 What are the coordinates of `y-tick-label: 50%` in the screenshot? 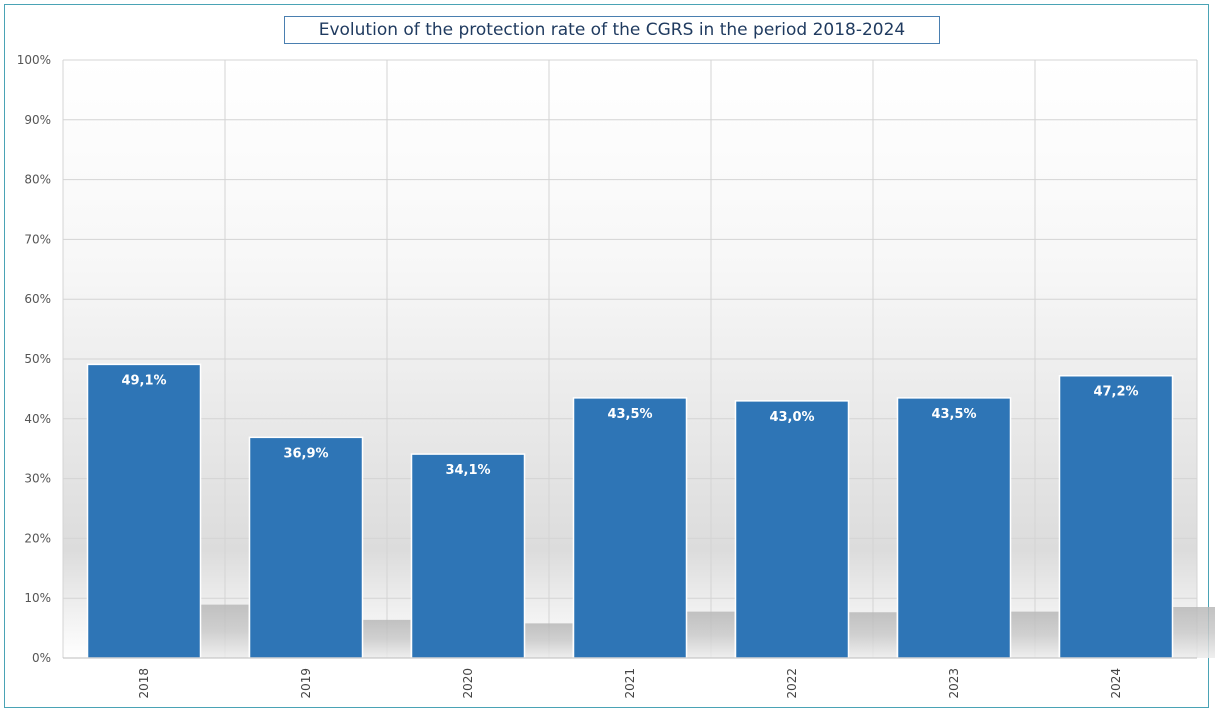 It's located at (37, 359).